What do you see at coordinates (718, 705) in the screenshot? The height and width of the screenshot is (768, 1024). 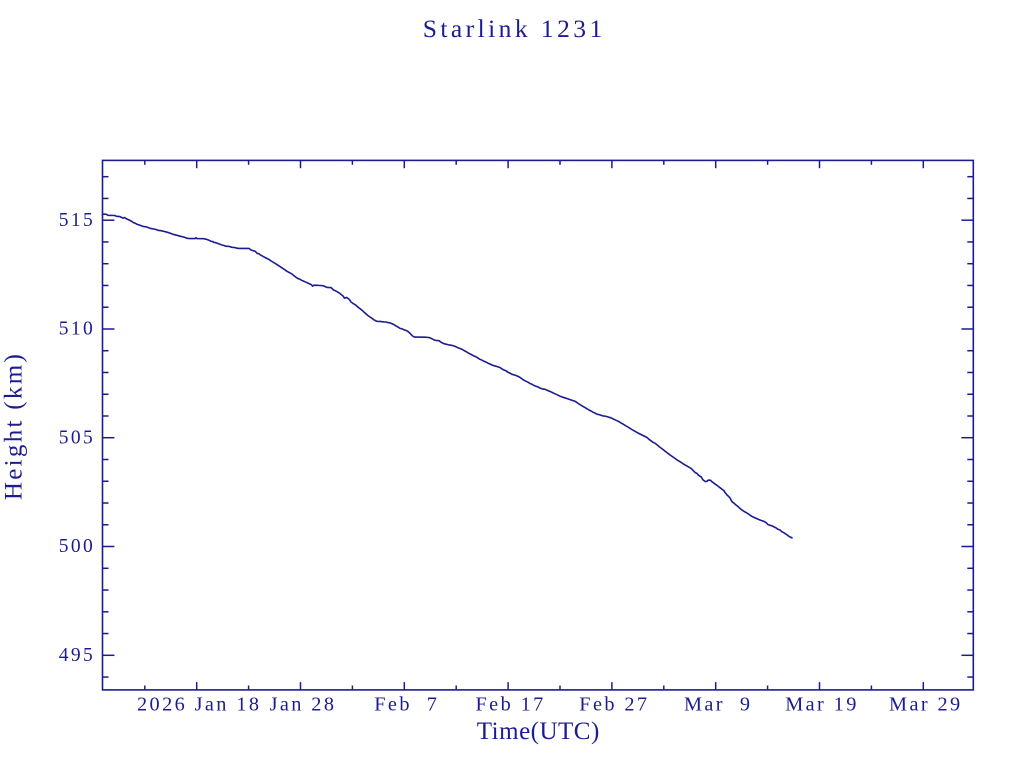 I see `svg-text: Mar 9` at bounding box center [718, 705].